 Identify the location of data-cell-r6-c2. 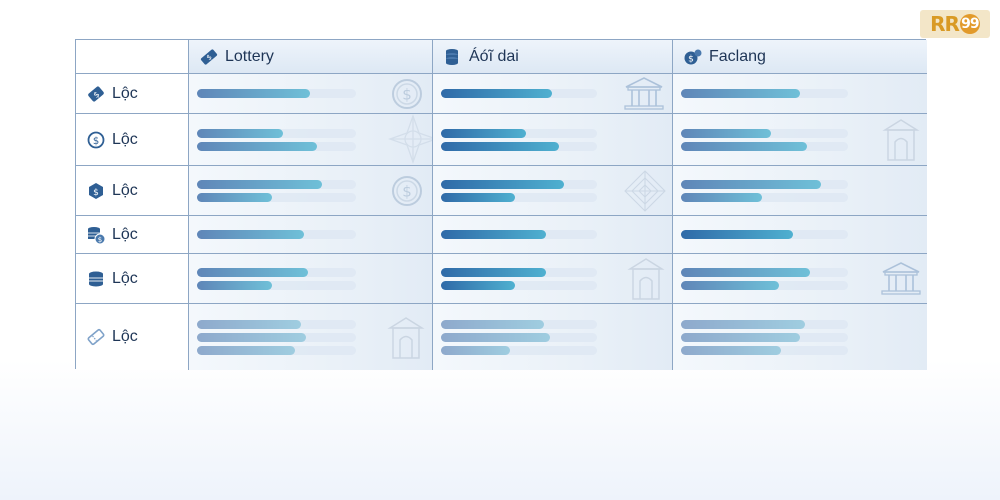
(553, 337).